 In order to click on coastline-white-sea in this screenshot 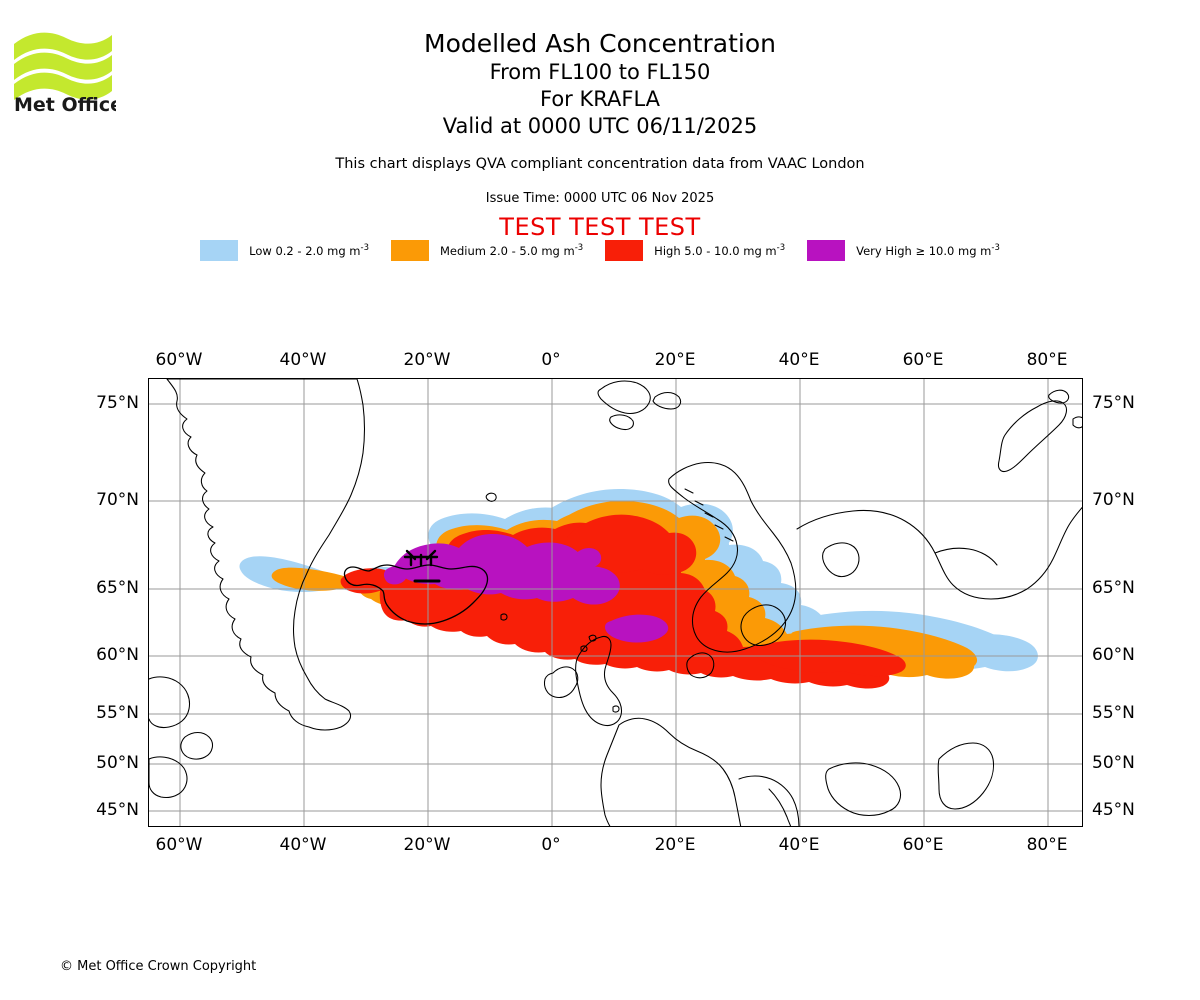, I will do `click(841, 560)`.